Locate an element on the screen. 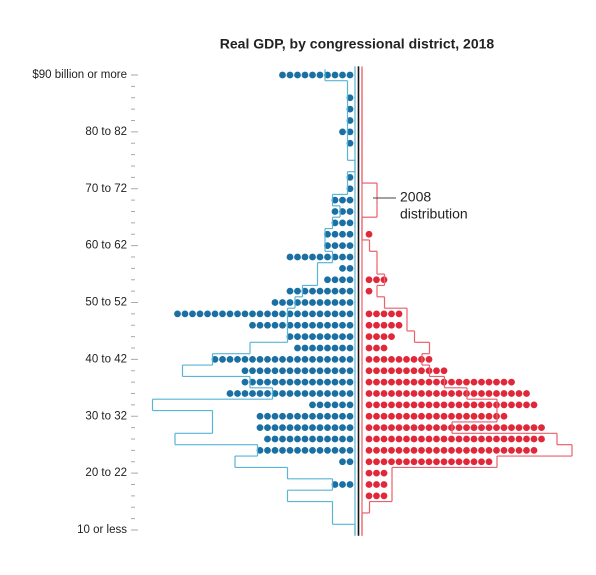 The image size is (596, 575). y-tick-label: 20 to 22 is located at coordinates (106, 473).